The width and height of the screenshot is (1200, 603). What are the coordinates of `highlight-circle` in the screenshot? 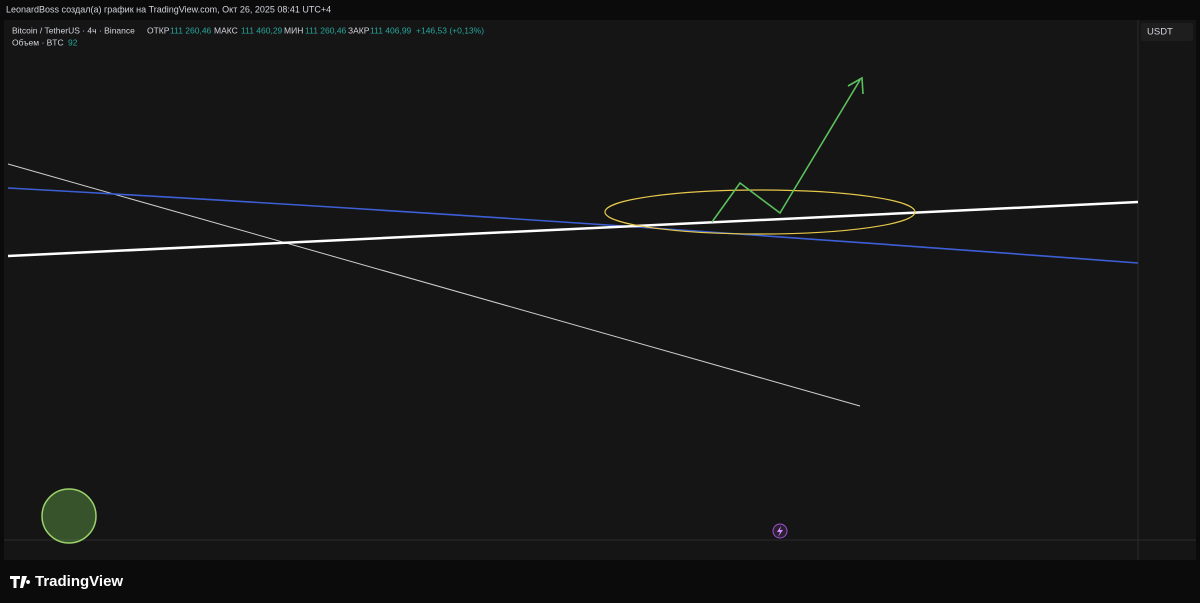 It's located at (69, 516).